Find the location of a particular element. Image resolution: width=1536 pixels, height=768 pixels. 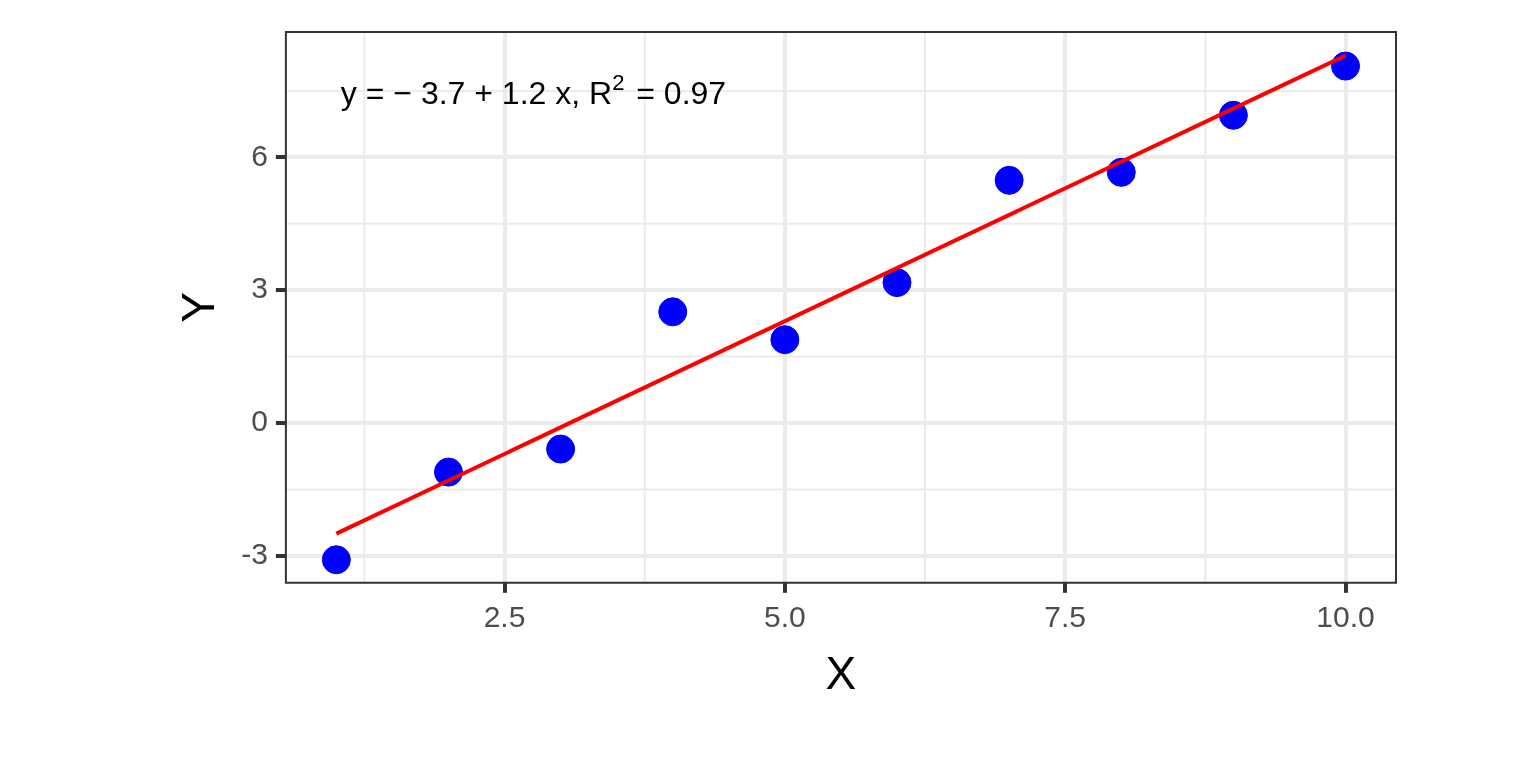

y-tick-label: -3 is located at coordinates (254, 554).